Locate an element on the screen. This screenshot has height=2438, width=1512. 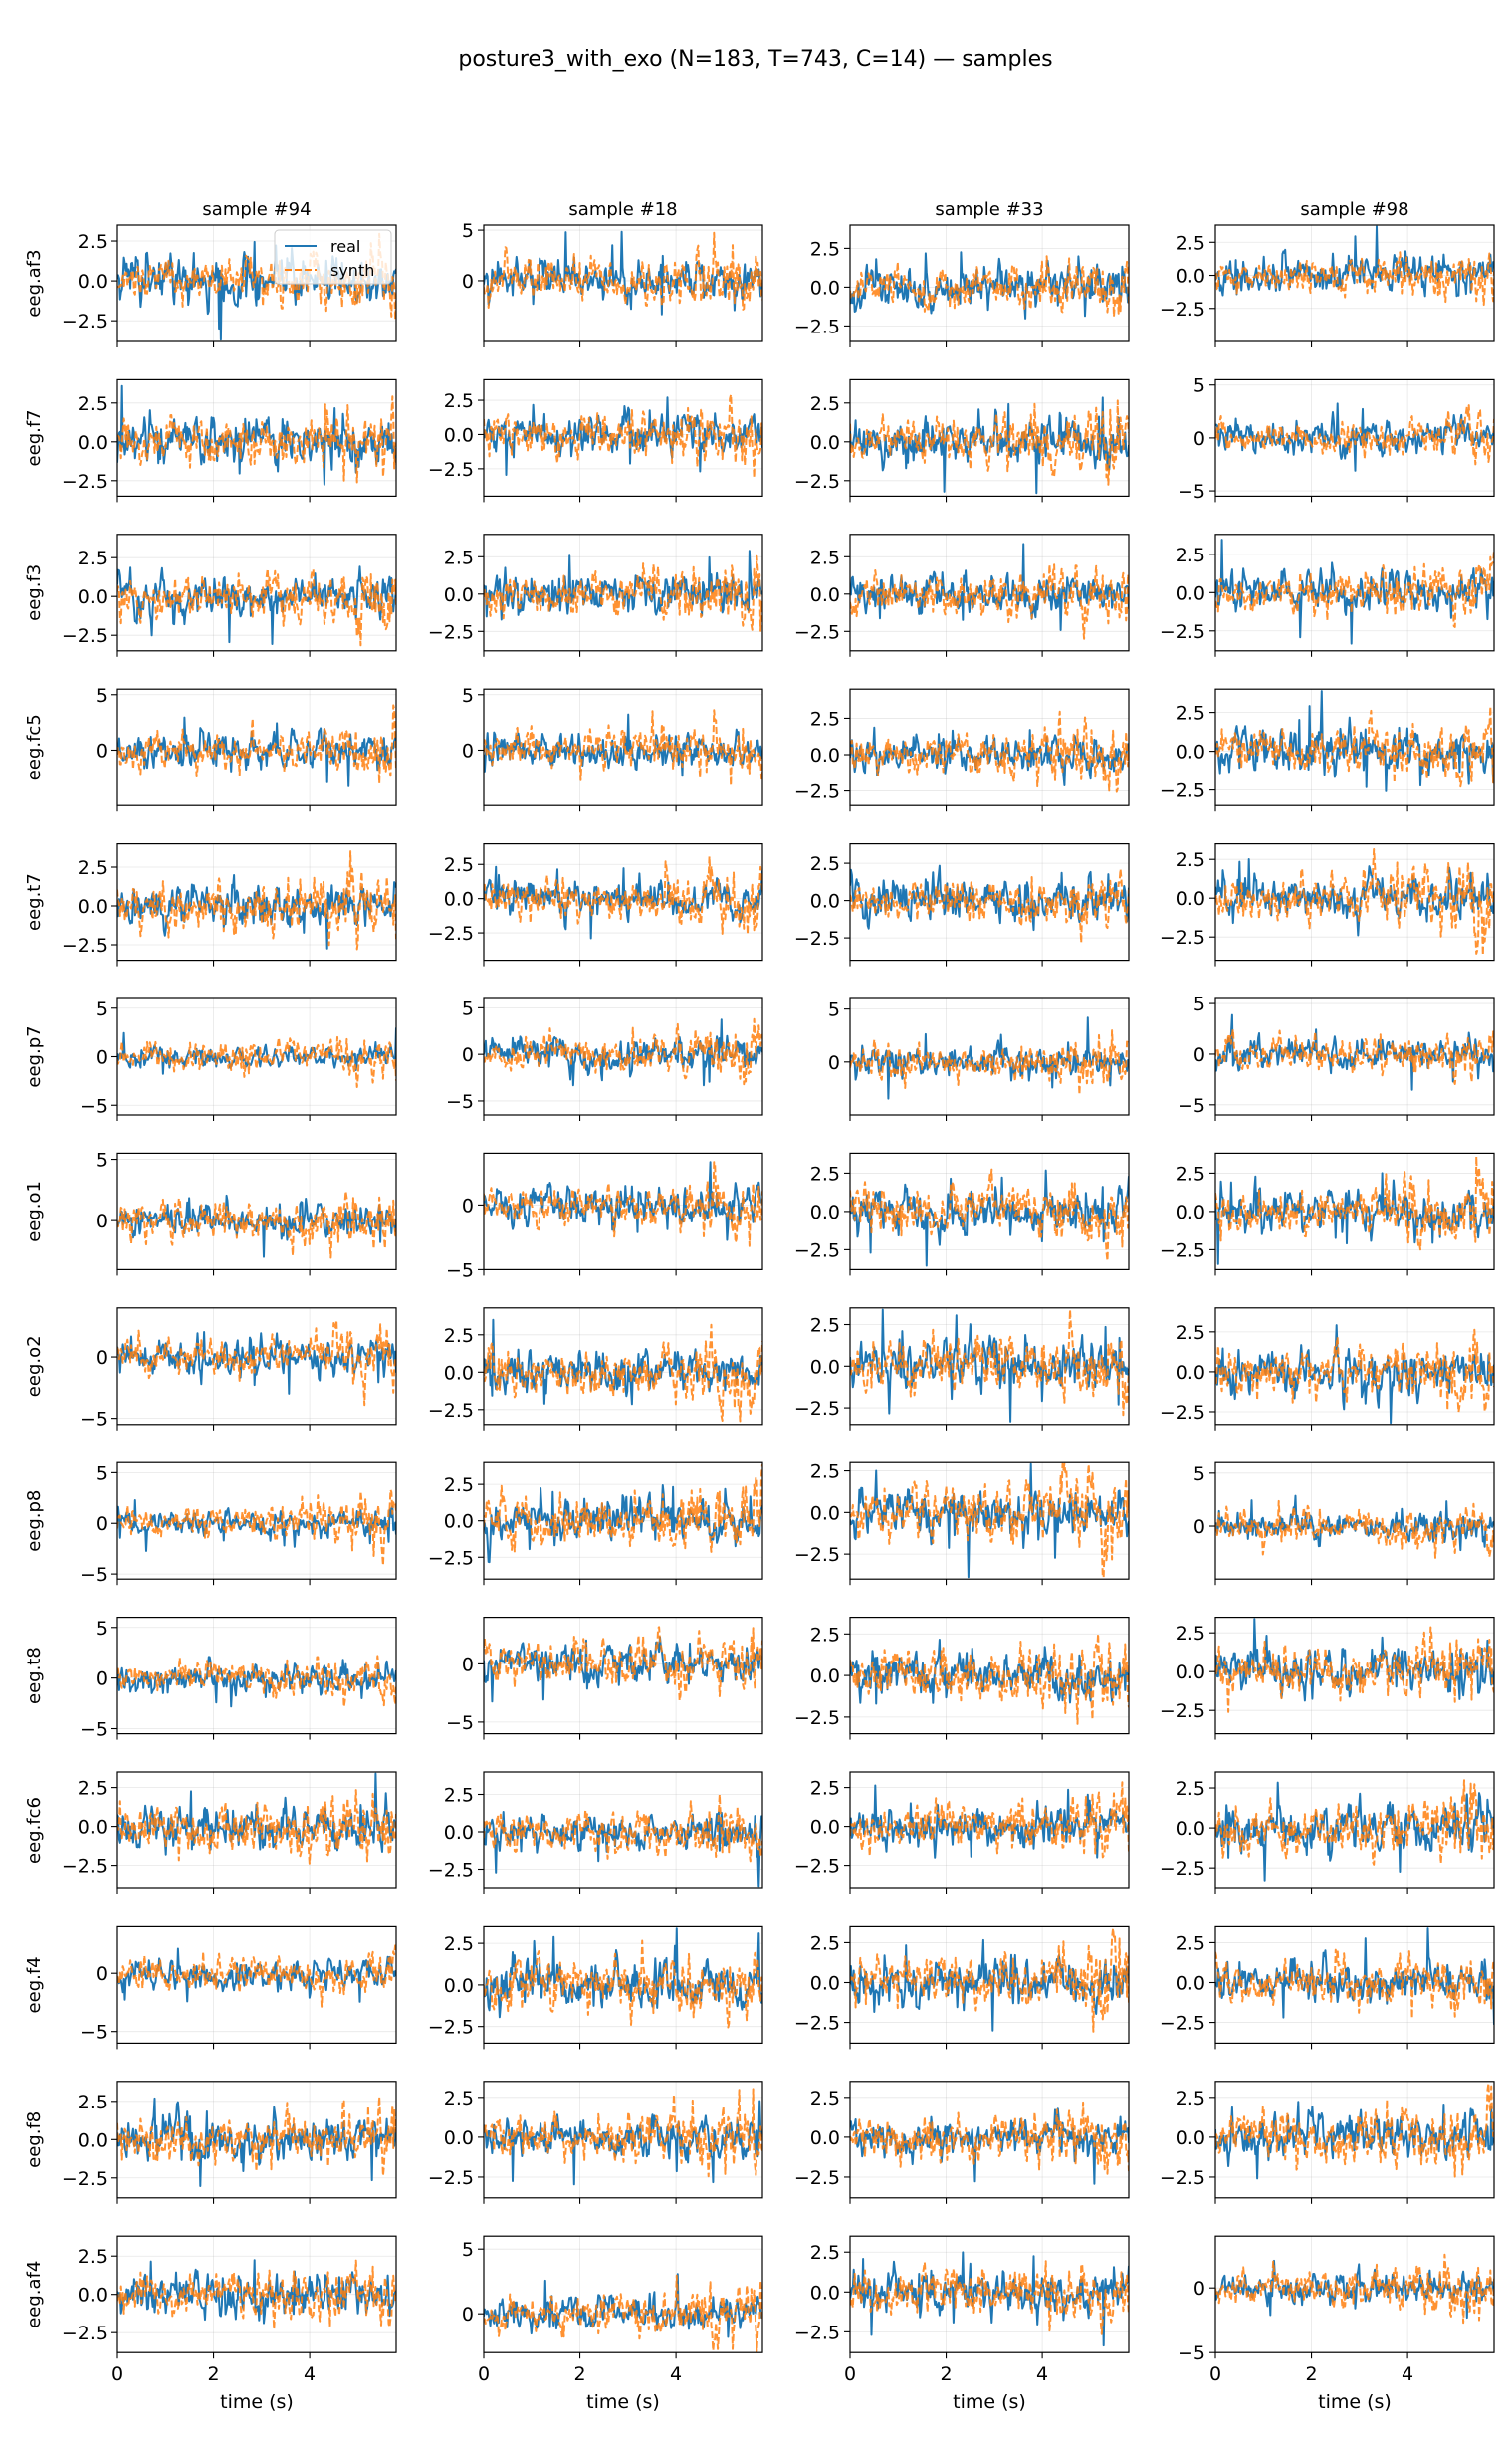
subplot-eeg.p8-0: 5 0 −5 eeg.p8 is located at coordinates (210, 1523).